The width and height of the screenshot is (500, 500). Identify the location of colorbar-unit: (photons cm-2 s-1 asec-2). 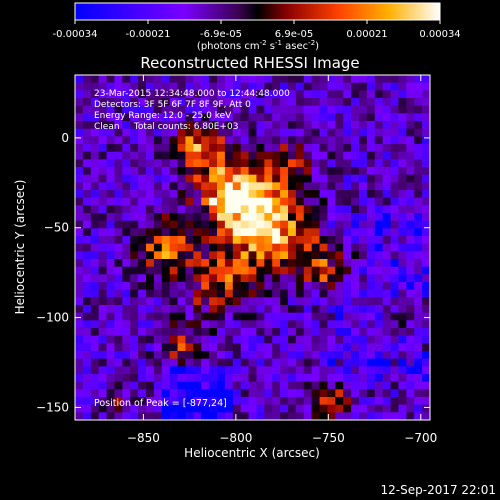
(258, 45).